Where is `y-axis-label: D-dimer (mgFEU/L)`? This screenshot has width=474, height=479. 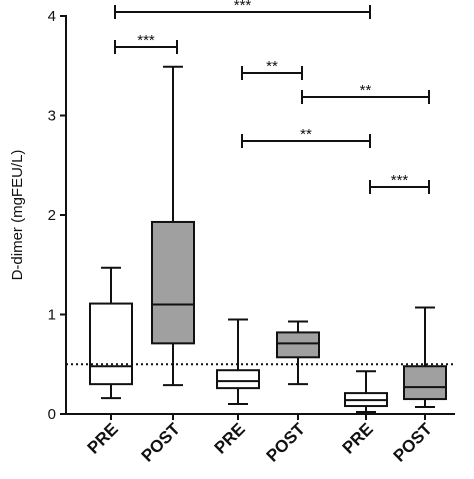 y-axis-label: D-dimer (mgFEU/L) is located at coordinates (17, 215).